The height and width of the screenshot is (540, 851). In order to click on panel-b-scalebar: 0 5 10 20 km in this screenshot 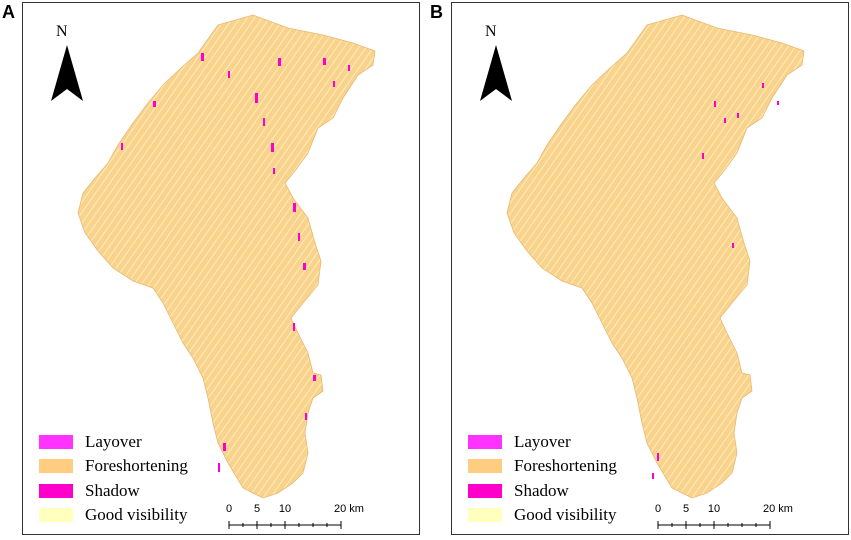, I will do `click(732, 517)`.